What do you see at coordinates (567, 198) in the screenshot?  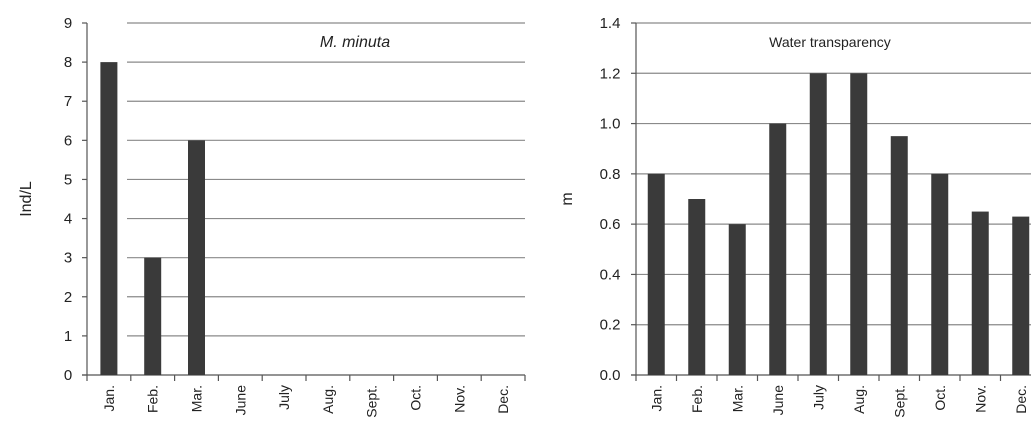 I see `y-axis-label: m` at bounding box center [567, 198].